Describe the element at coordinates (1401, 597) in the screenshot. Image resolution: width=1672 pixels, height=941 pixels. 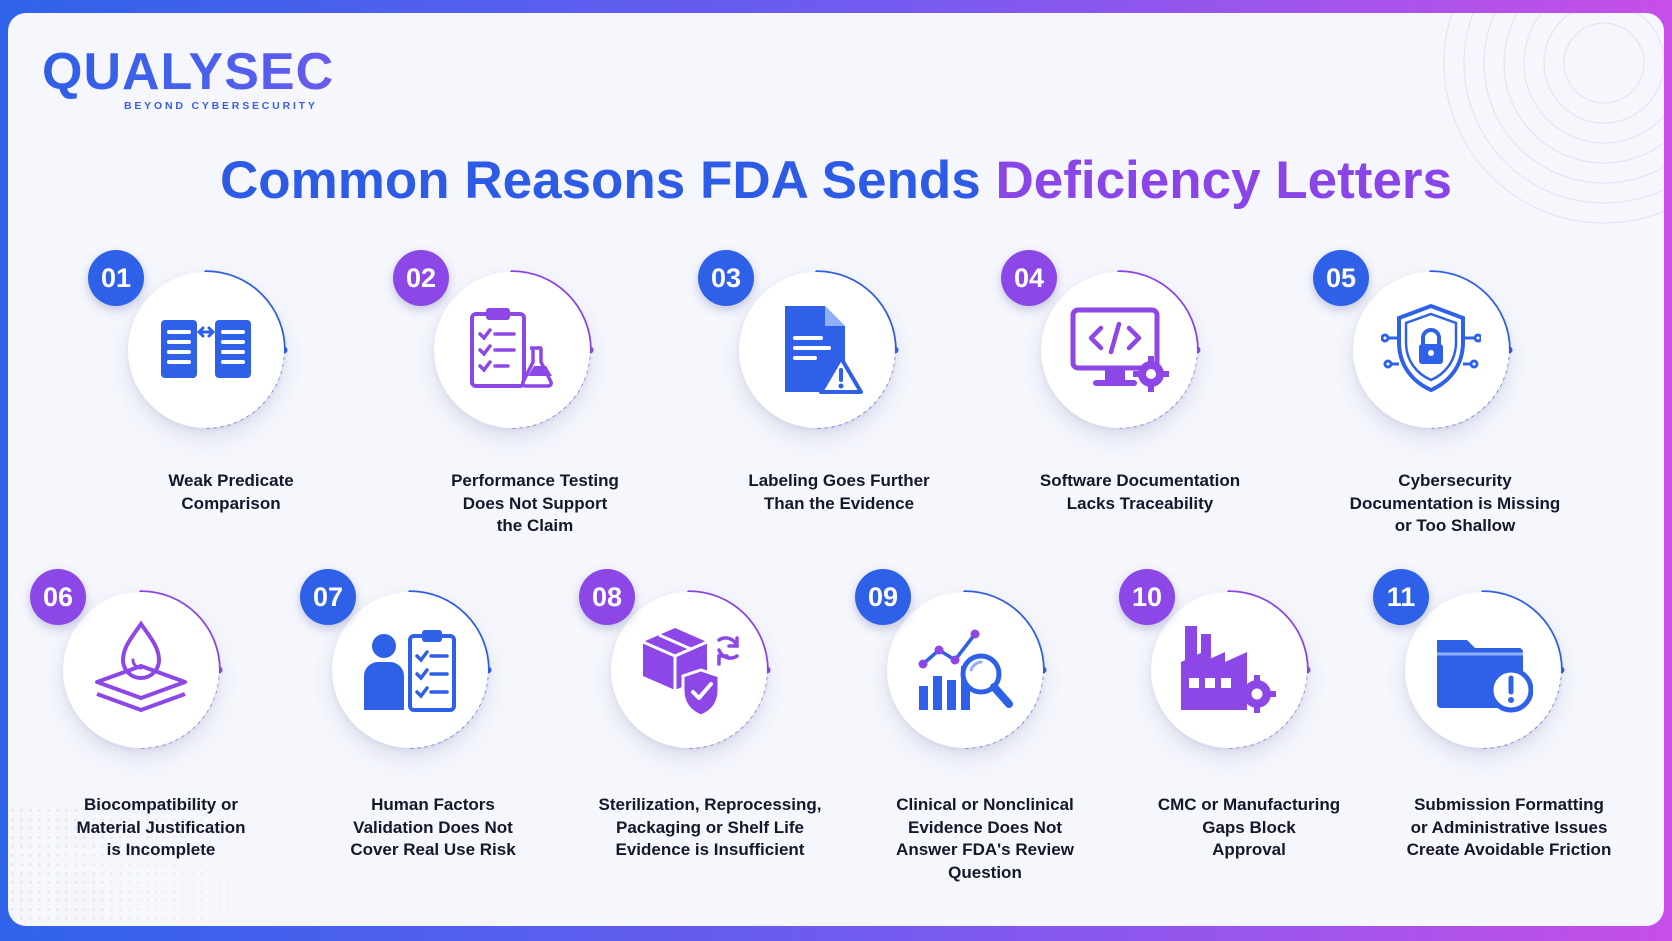
I see `number-badge: 11` at that location.